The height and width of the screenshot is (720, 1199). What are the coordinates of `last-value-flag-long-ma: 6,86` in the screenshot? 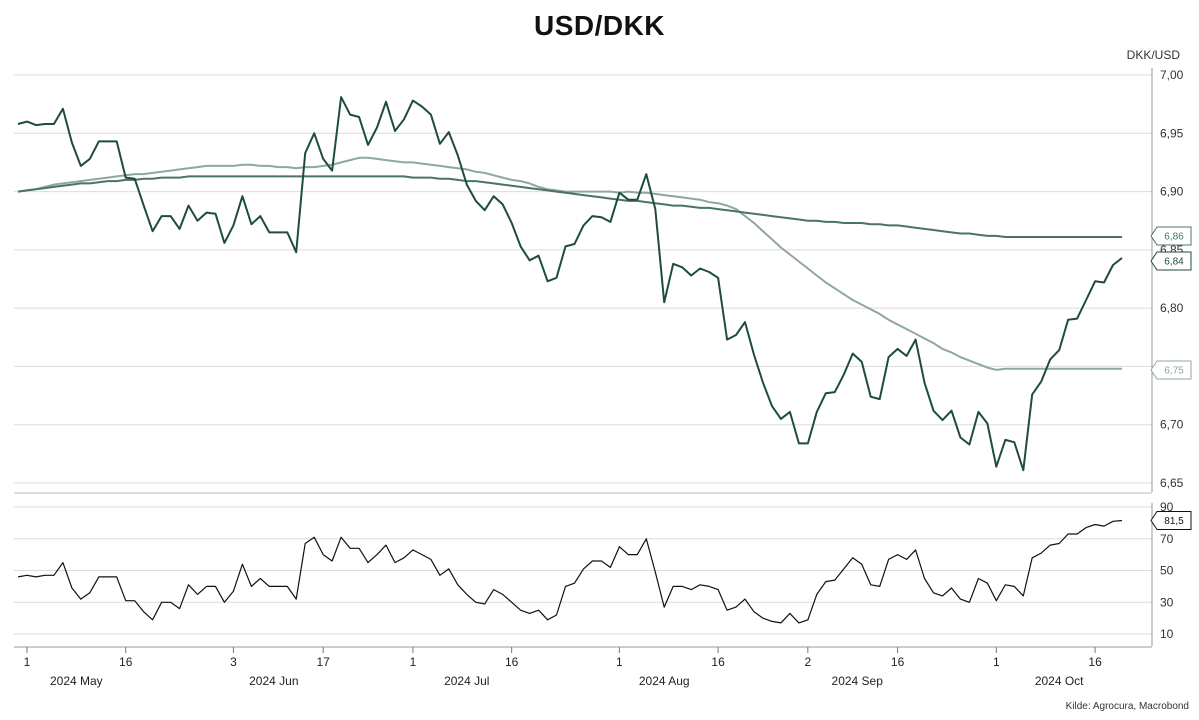 It's located at (1171, 236).